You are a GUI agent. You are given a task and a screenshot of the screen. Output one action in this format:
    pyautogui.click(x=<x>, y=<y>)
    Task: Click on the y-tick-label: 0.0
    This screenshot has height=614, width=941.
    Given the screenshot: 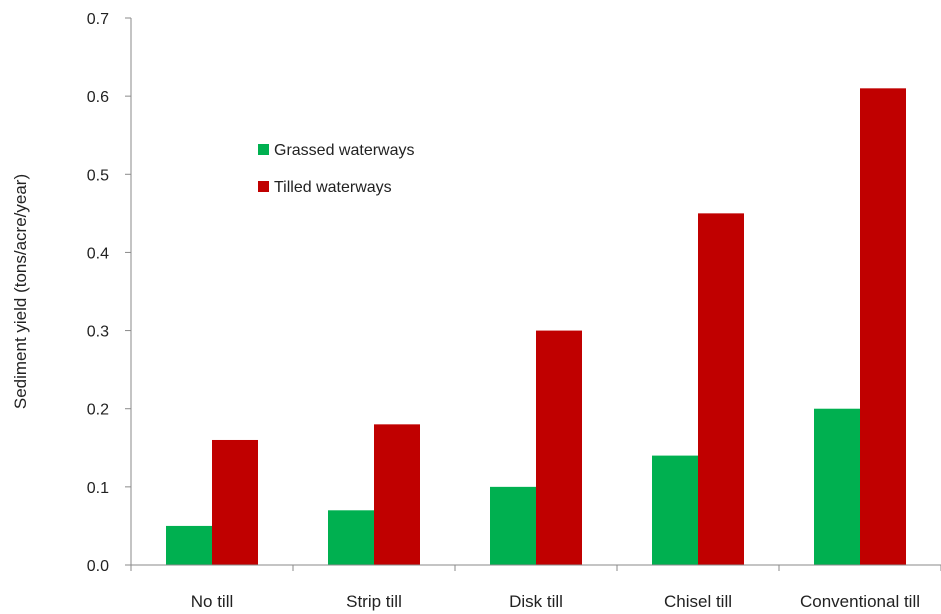 What is the action you would take?
    pyautogui.click(x=98, y=566)
    